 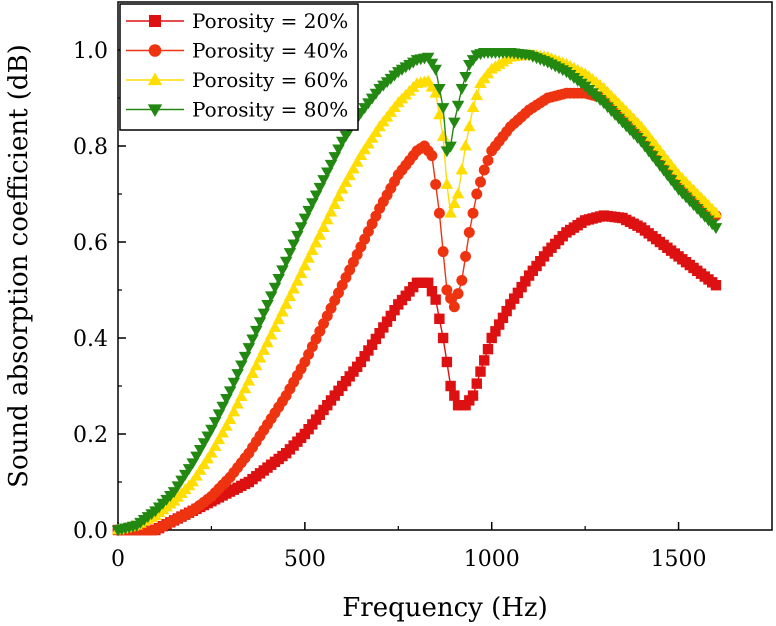 What do you see at coordinates (90, 147) in the screenshot?
I see `y-tick-label: 0.8` at bounding box center [90, 147].